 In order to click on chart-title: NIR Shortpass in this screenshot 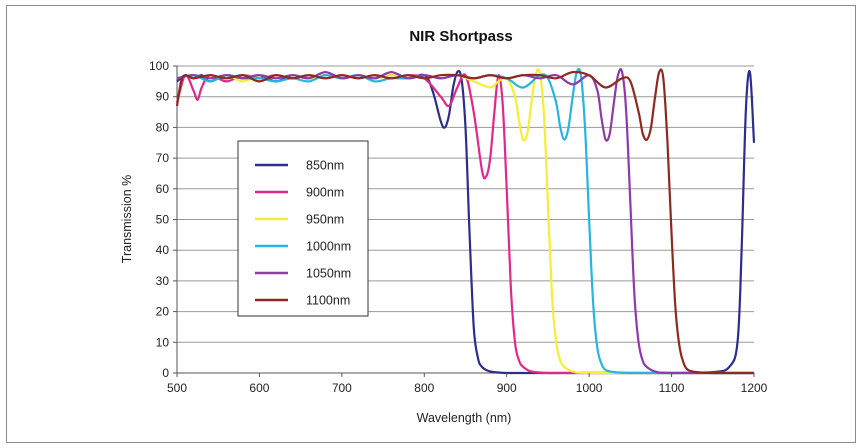, I will do `click(460, 36)`.